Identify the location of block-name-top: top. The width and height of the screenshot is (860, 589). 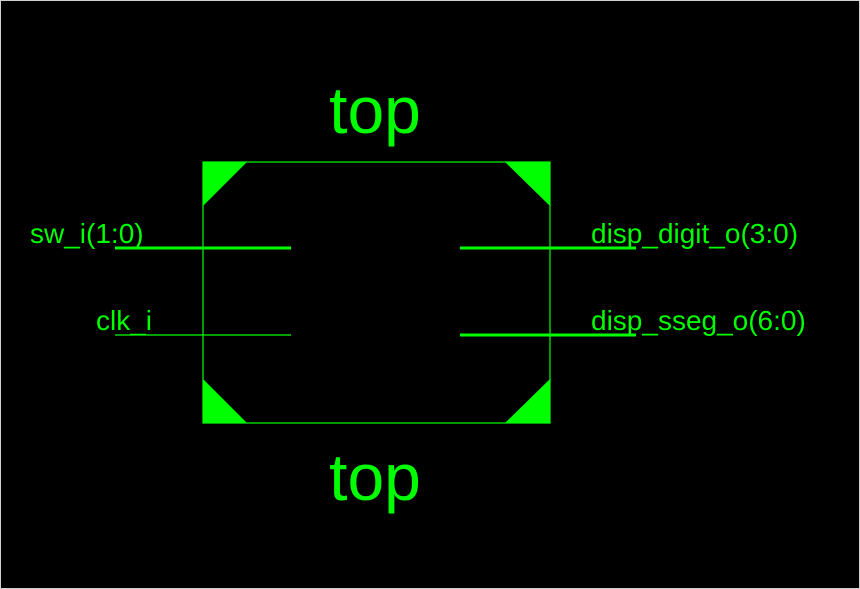
(375, 110).